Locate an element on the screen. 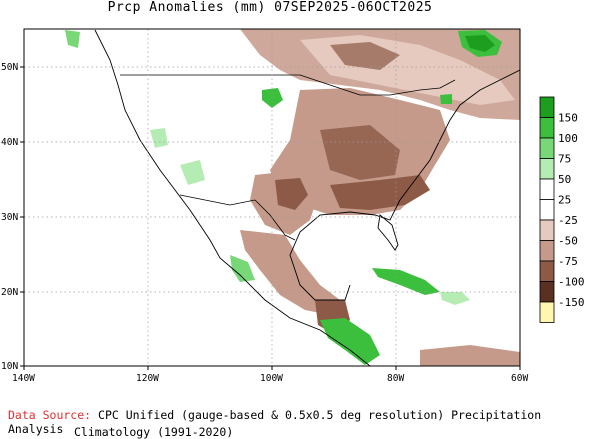 Image resolution: width=591 pixels, height=439 pixels. anomaly-hispaniola-wet is located at coordinates (455, 298).